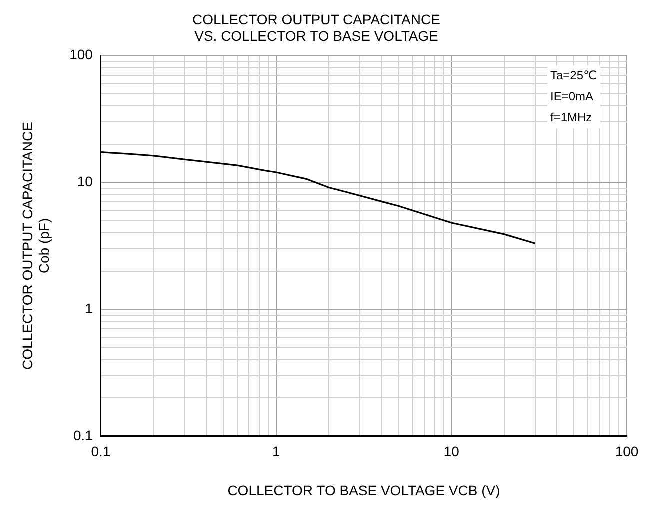 Image resolution: width=653 pixels, height=518 pixels. I want to click on x-tick-label: 1, so click(276, 452).